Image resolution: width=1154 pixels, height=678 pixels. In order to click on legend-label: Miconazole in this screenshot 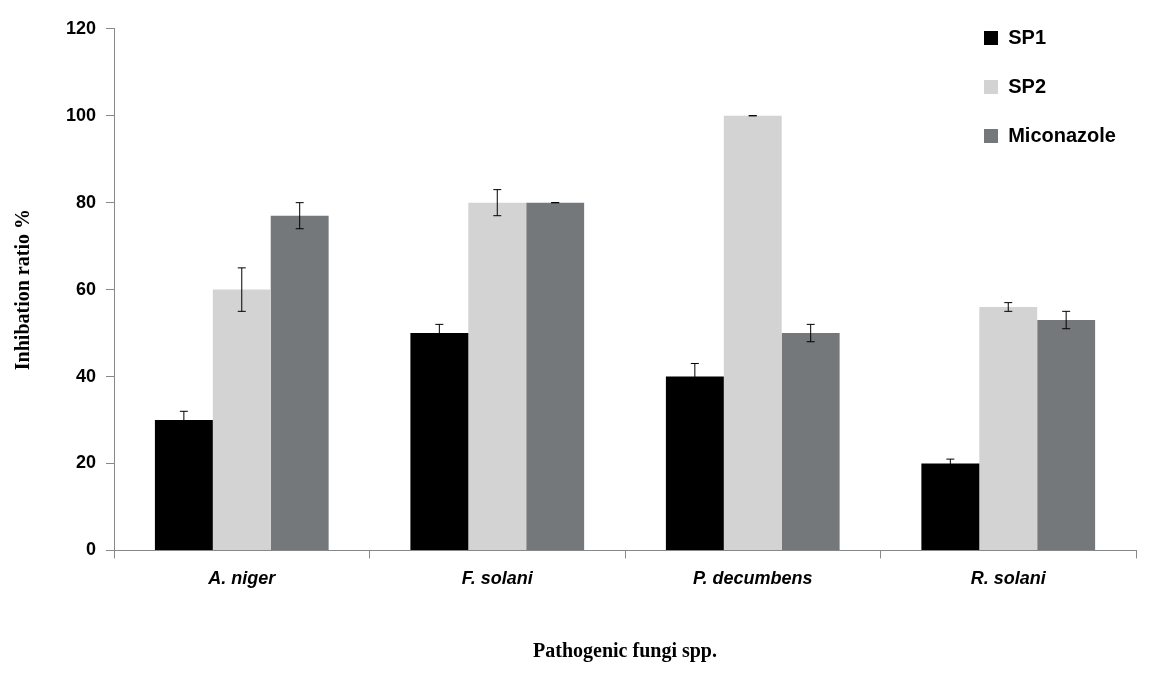, I will do `click(1062, 135)`.